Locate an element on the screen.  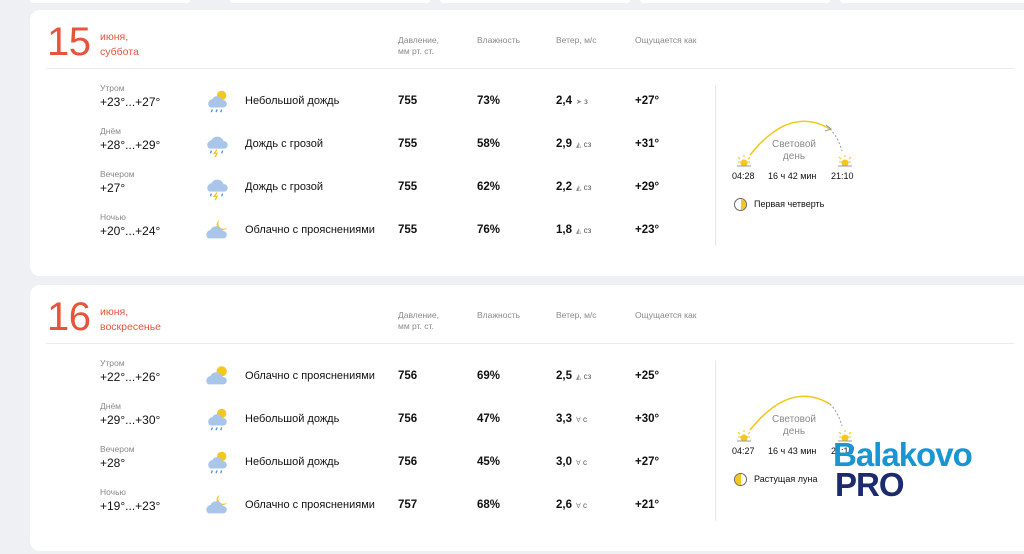
header-wind: Ветер, м/с is located at coordinates (576, 40).